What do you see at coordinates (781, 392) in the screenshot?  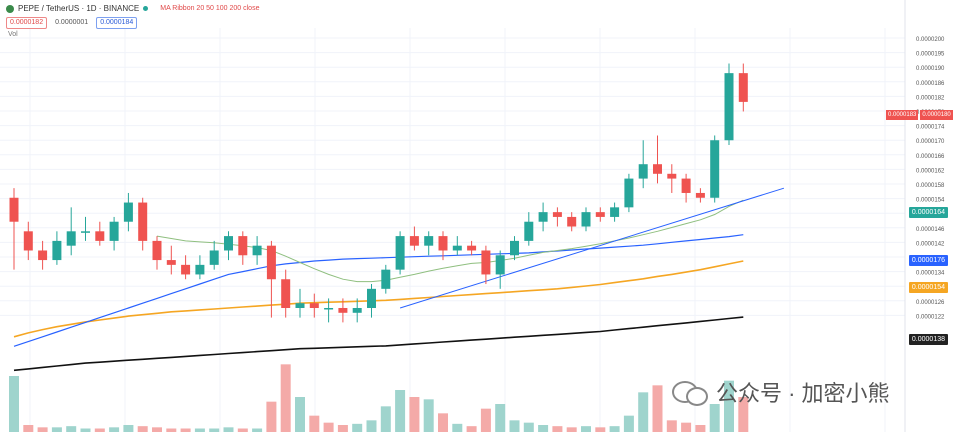 I see `watermark: 公众号 · 加密小熊` at bounding box center [781, 392].